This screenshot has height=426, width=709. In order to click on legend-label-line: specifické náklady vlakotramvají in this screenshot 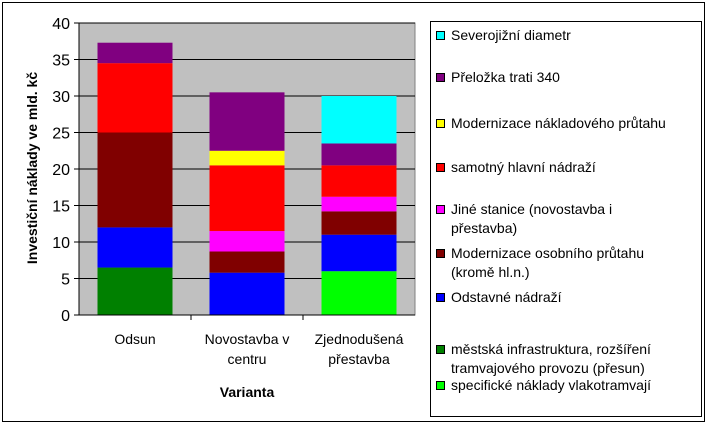, I will do `click(551, 385)`.